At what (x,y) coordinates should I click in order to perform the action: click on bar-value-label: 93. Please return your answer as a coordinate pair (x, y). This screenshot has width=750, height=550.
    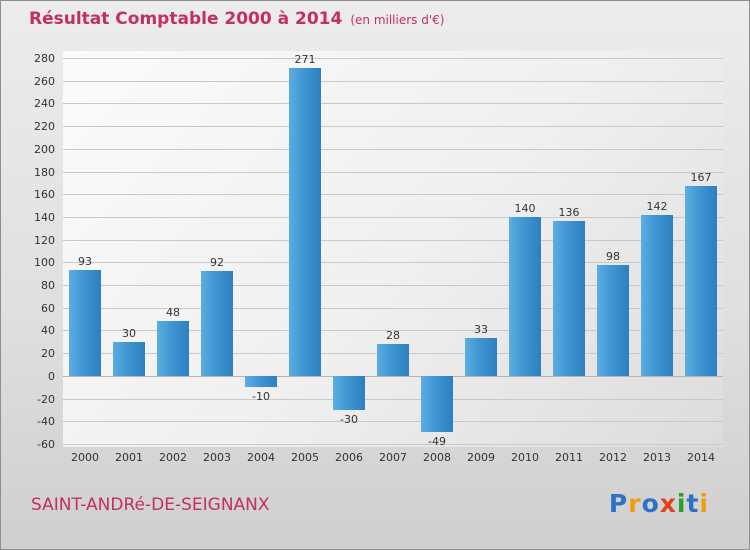
    Looking at the image, I should click on (85, 262).